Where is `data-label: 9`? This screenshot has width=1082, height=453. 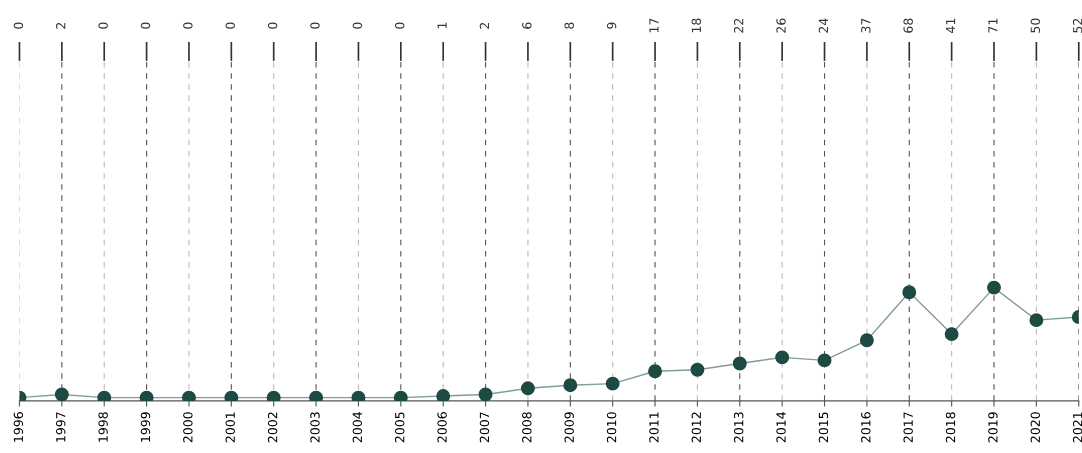 data-label: 9 is located at coordinates (611, 25).